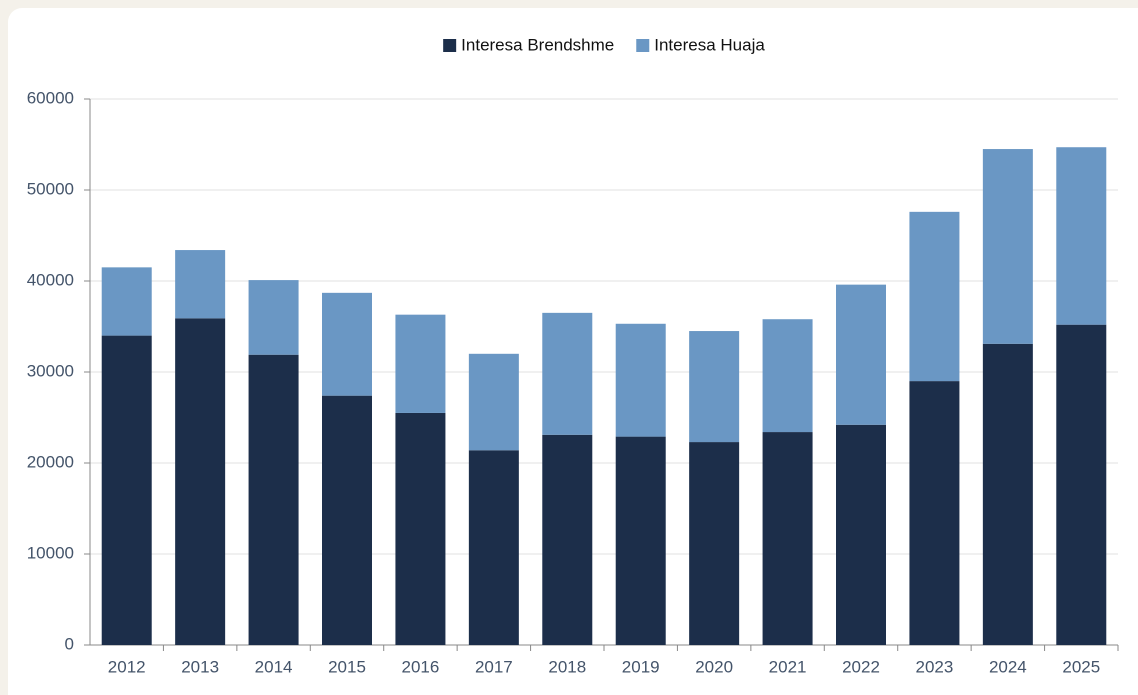  I want to click on legend: Interesa Brendshme Interesa Huaja, so click(604, 44).